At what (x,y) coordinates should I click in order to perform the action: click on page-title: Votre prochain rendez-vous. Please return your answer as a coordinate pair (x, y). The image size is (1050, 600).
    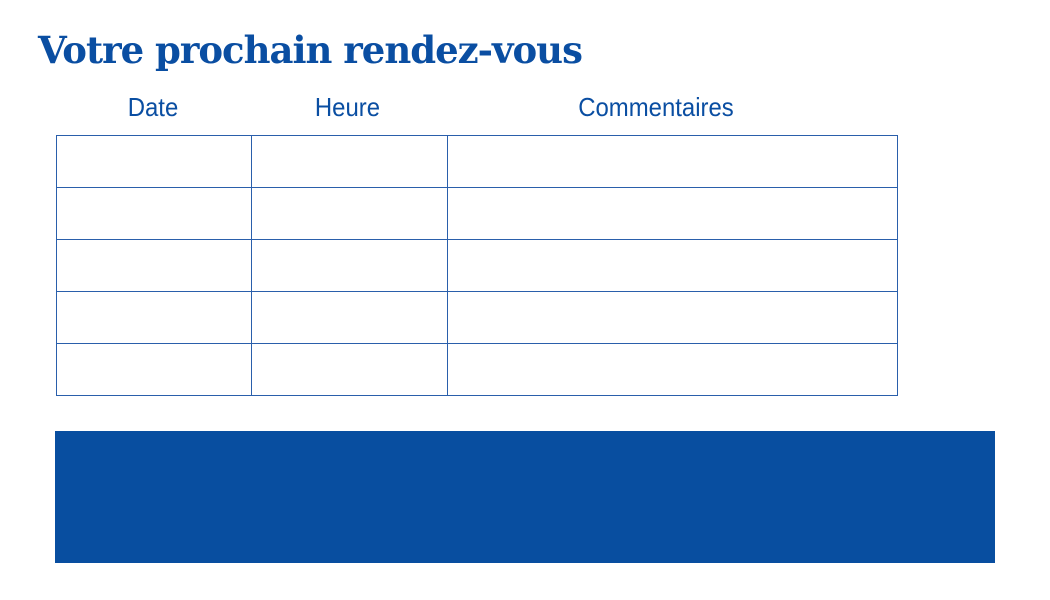
    Looking at the image, I should click on (310, 50).